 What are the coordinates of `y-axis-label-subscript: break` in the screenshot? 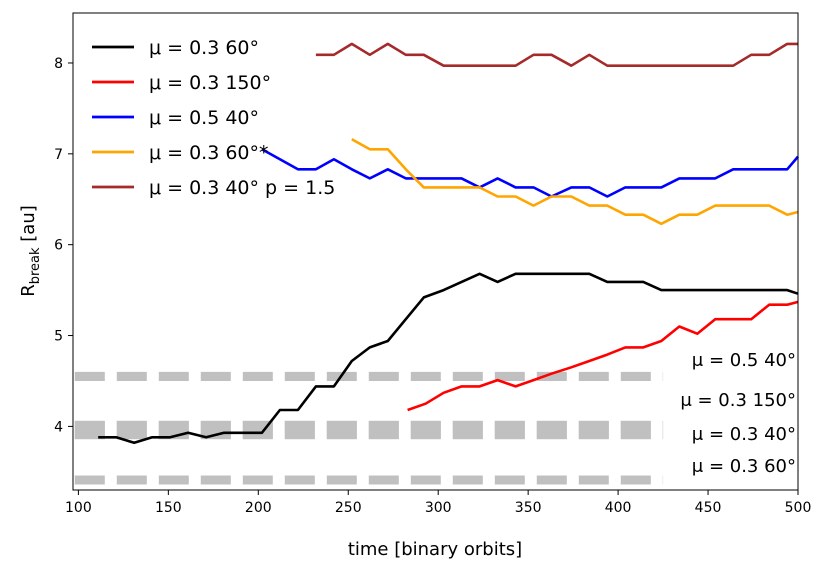 It's located at (35, 265).